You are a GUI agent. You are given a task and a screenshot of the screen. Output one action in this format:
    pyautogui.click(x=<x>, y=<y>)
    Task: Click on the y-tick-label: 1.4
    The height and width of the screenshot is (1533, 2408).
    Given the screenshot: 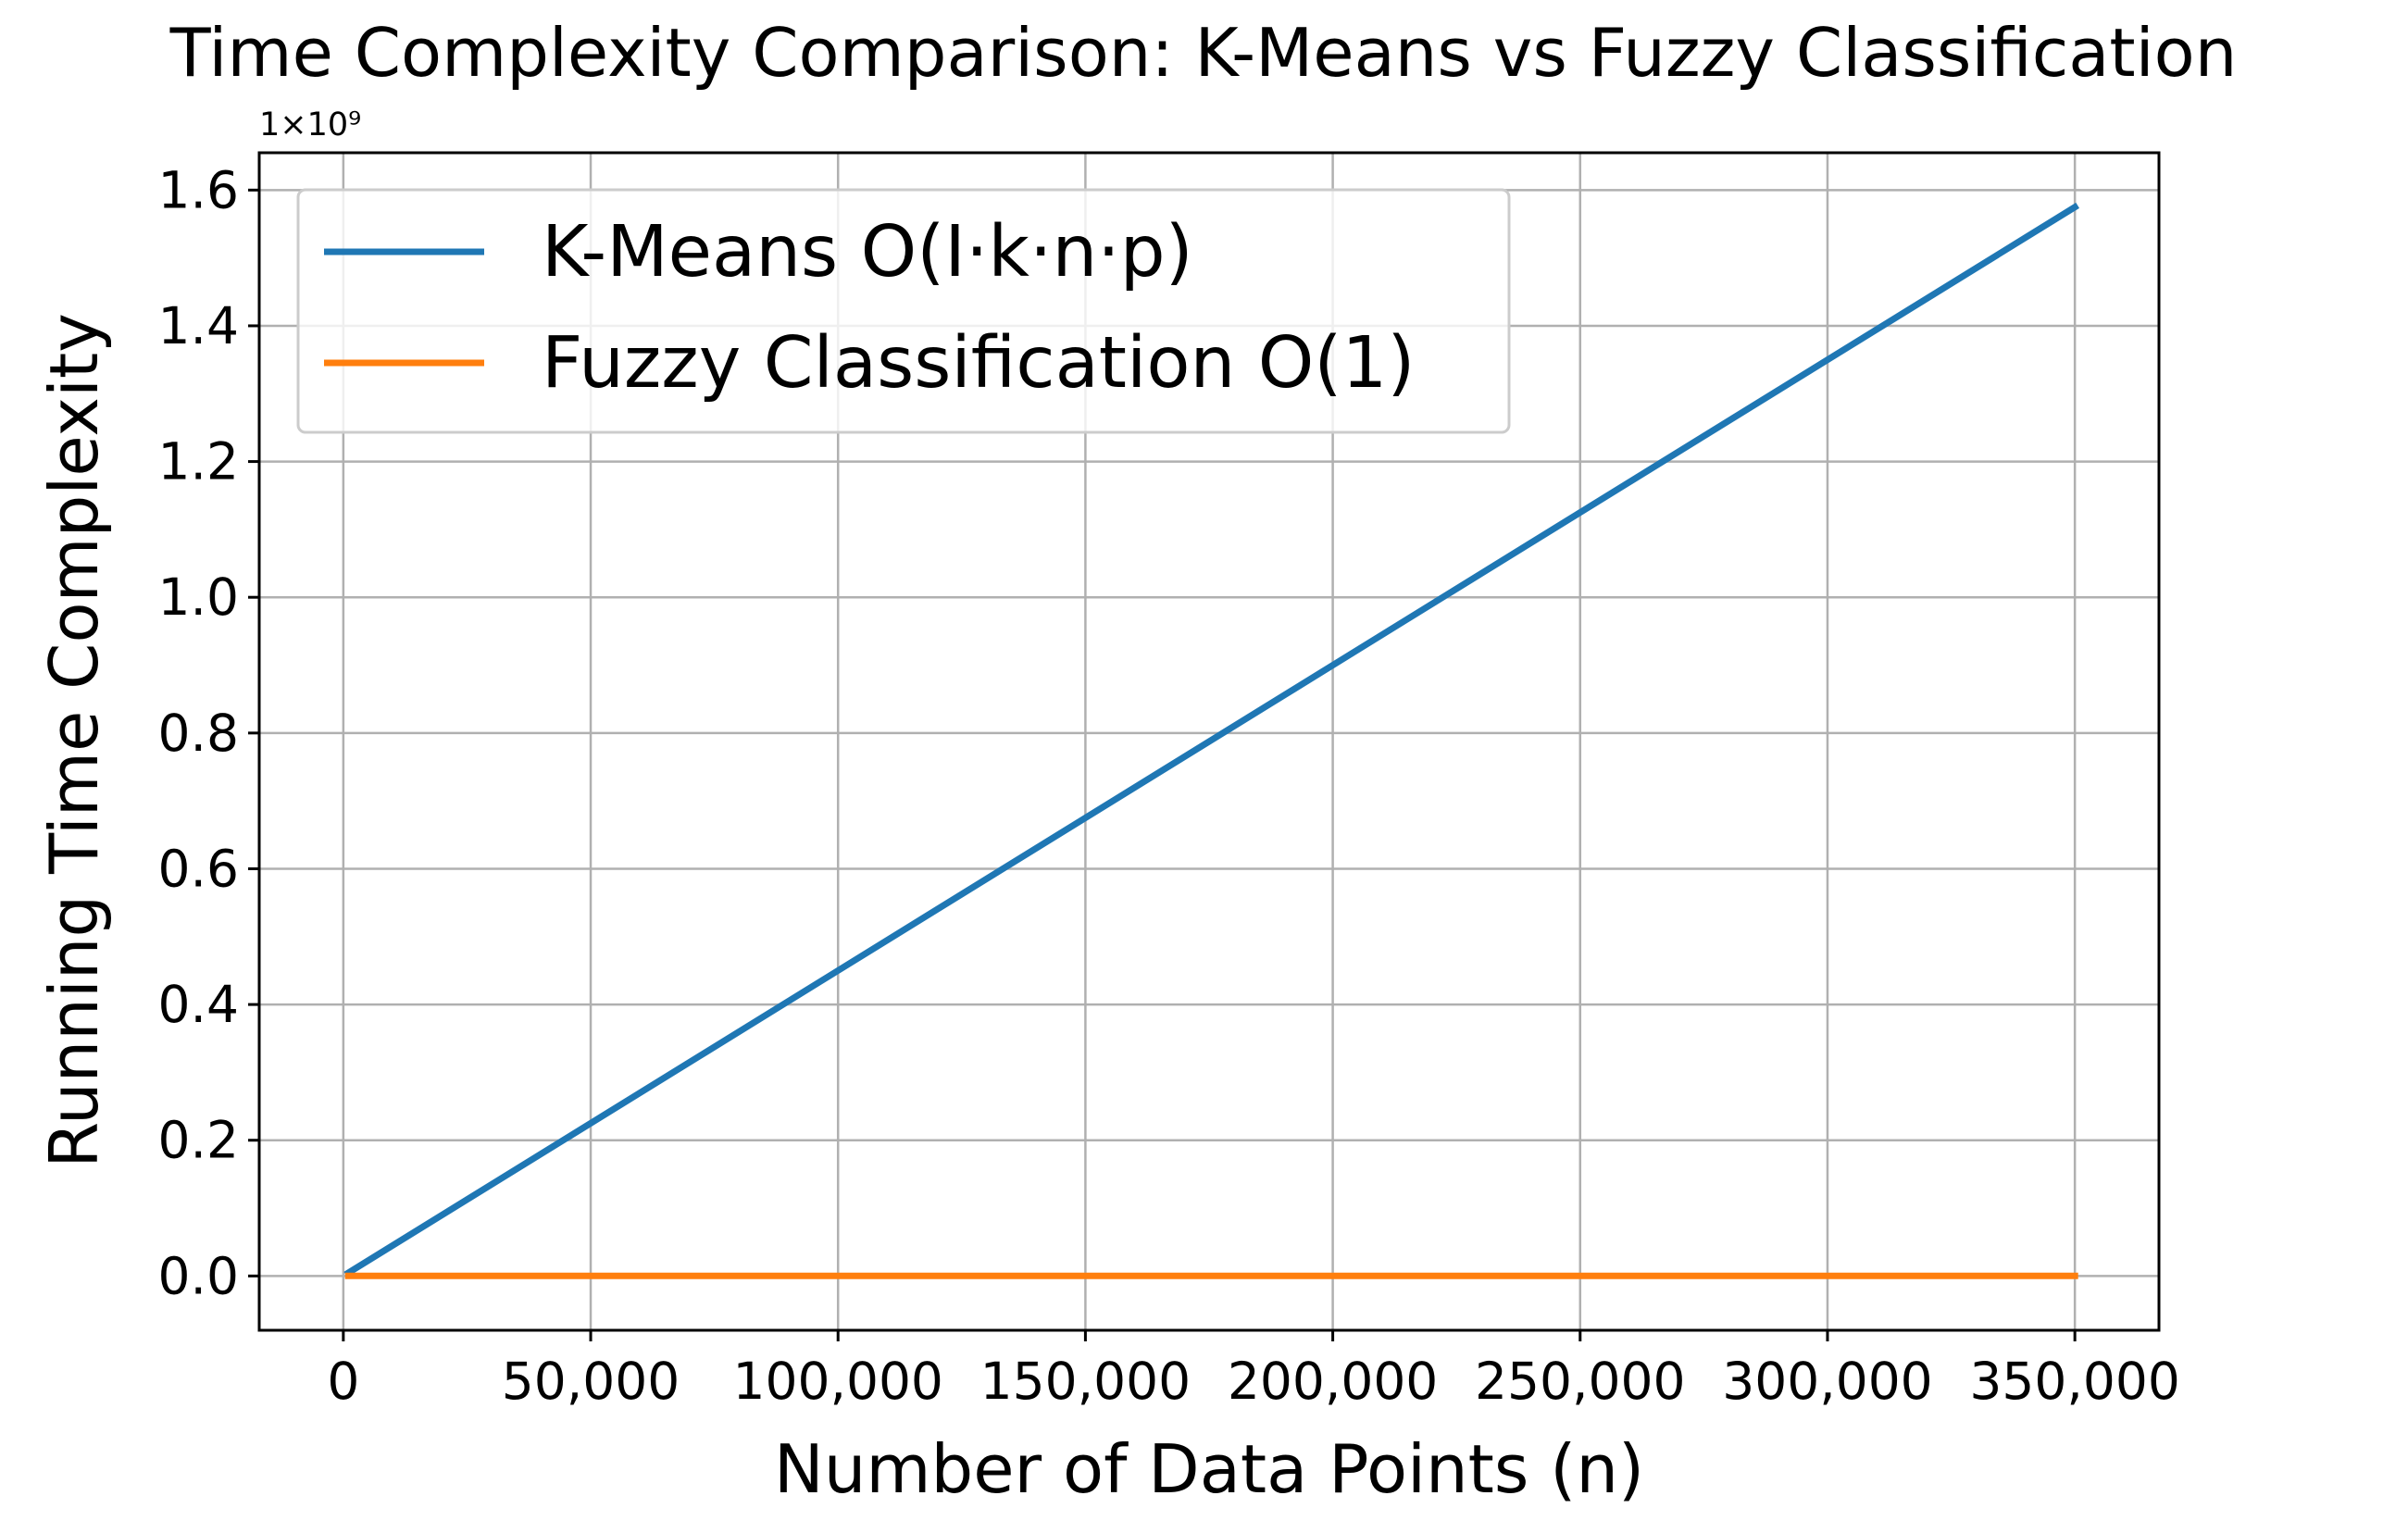 What is the action you would take?
    pyautogui.click(x=198, y=325)
    